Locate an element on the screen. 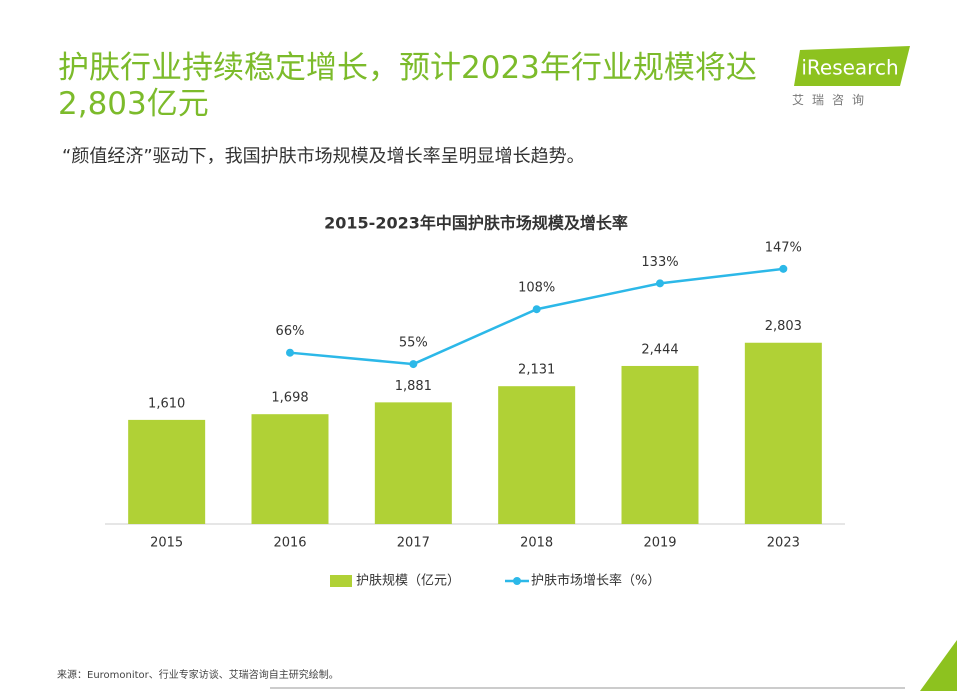 This screenshot has width=957, height=691. x-tick-label: 2018 is located at coordinates (536, 543).